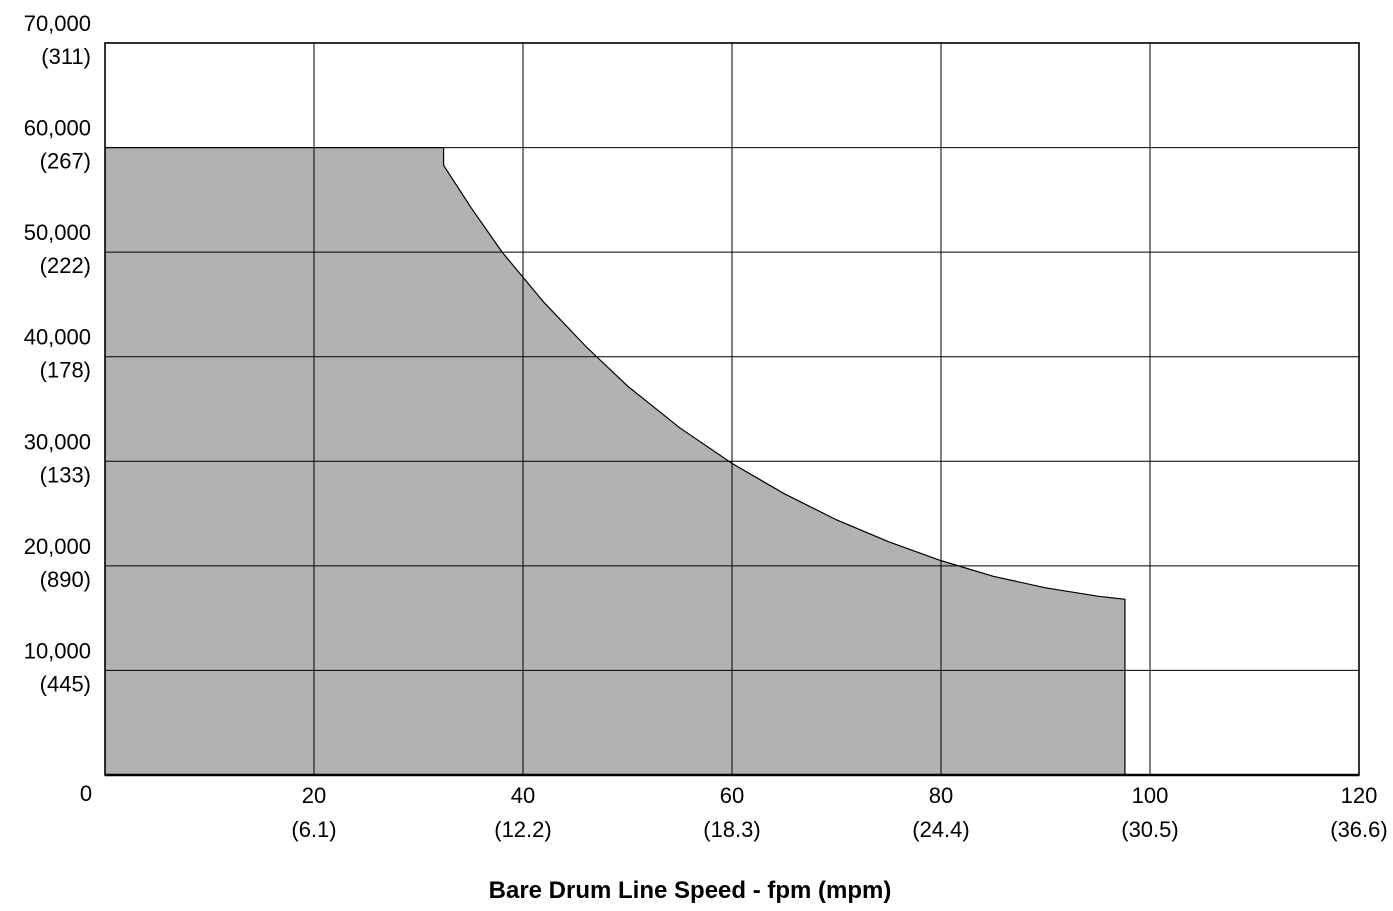 Image resolution: width=1393 pixels, height=911 pixels. I want to click on y-tick-label-10000: 10,000, so click(57, 650).